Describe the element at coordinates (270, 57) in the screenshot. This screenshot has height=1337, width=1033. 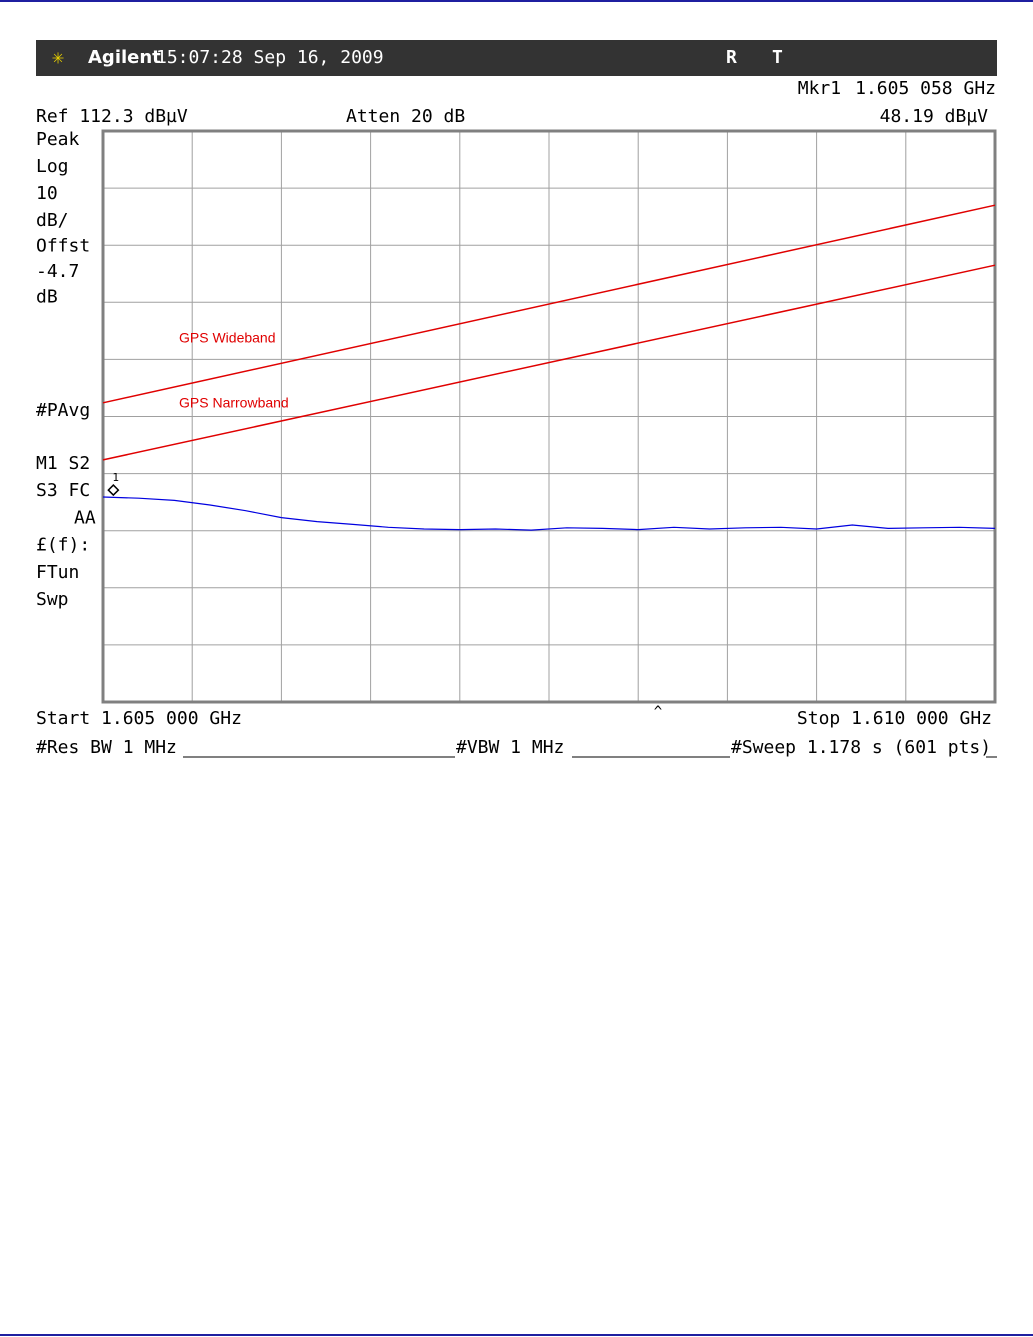
I see `timestamp: 15:07:28 Sep 16, 2009` at that location.